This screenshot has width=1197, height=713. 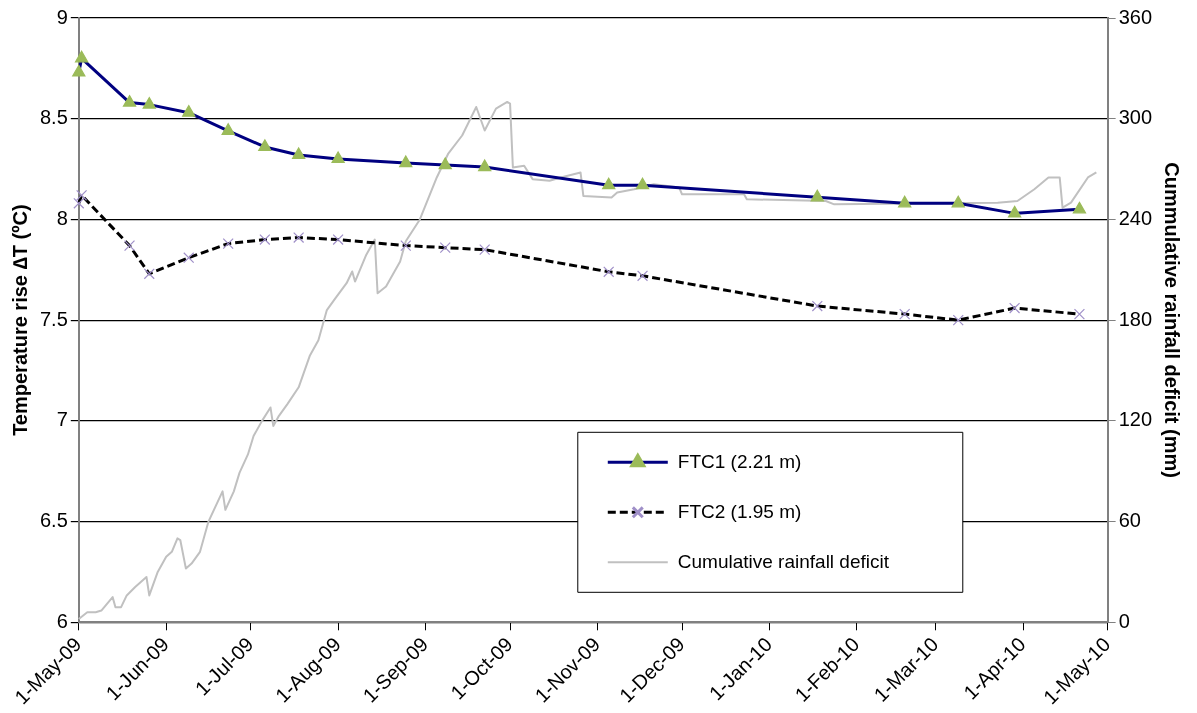 What do you see at coordinates (53, 520) in the screenshot?
I see `y-tick-label: 6.5` at bounding box center [53, 520].